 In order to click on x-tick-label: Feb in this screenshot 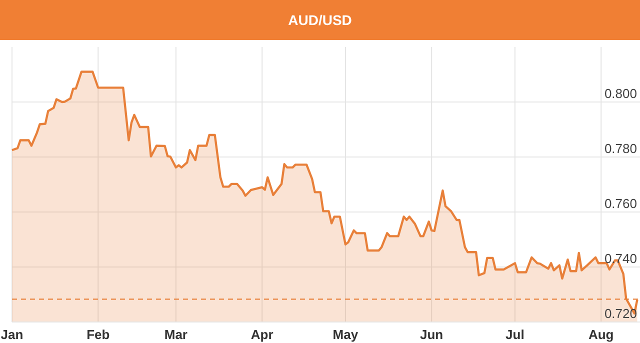, I will do `click(98, 334)`.